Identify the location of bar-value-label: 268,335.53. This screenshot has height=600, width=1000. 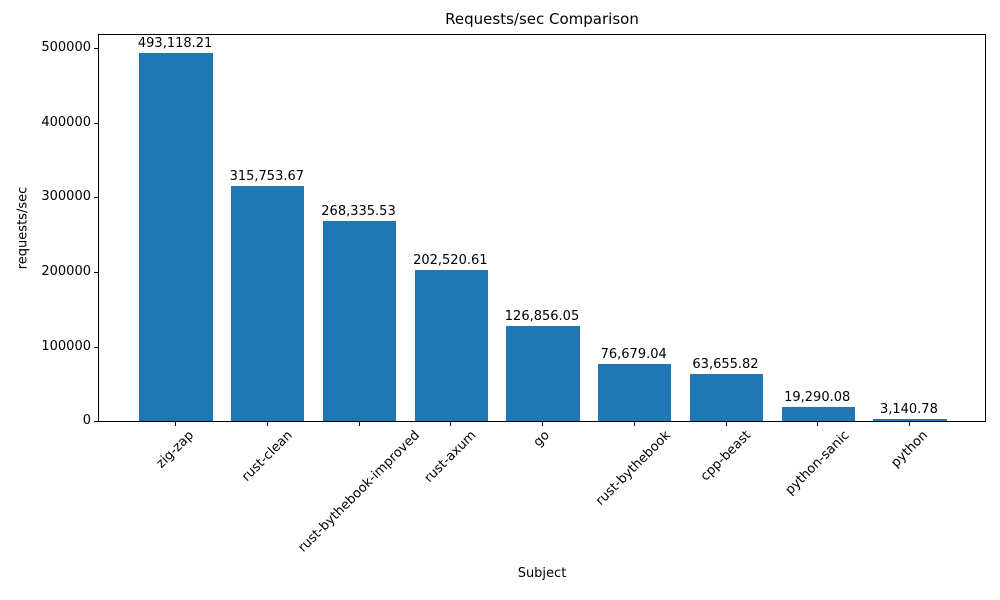
(358, 211).